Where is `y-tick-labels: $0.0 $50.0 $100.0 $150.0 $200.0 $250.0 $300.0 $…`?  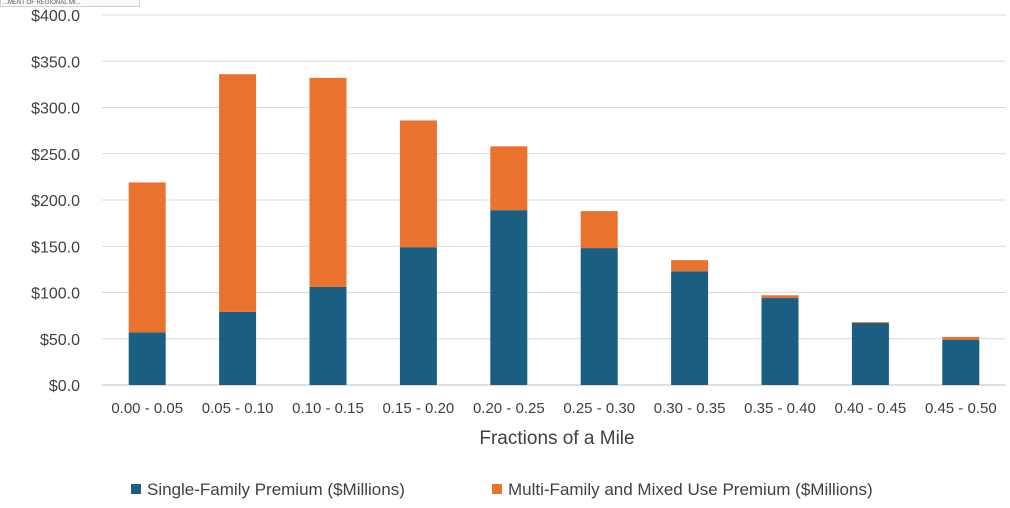
y-tick-labels: $0.0 $50.0 $100.0 $150.0 $200.0 $250.0 $300.0 $… is located at coordinates (55, 201).